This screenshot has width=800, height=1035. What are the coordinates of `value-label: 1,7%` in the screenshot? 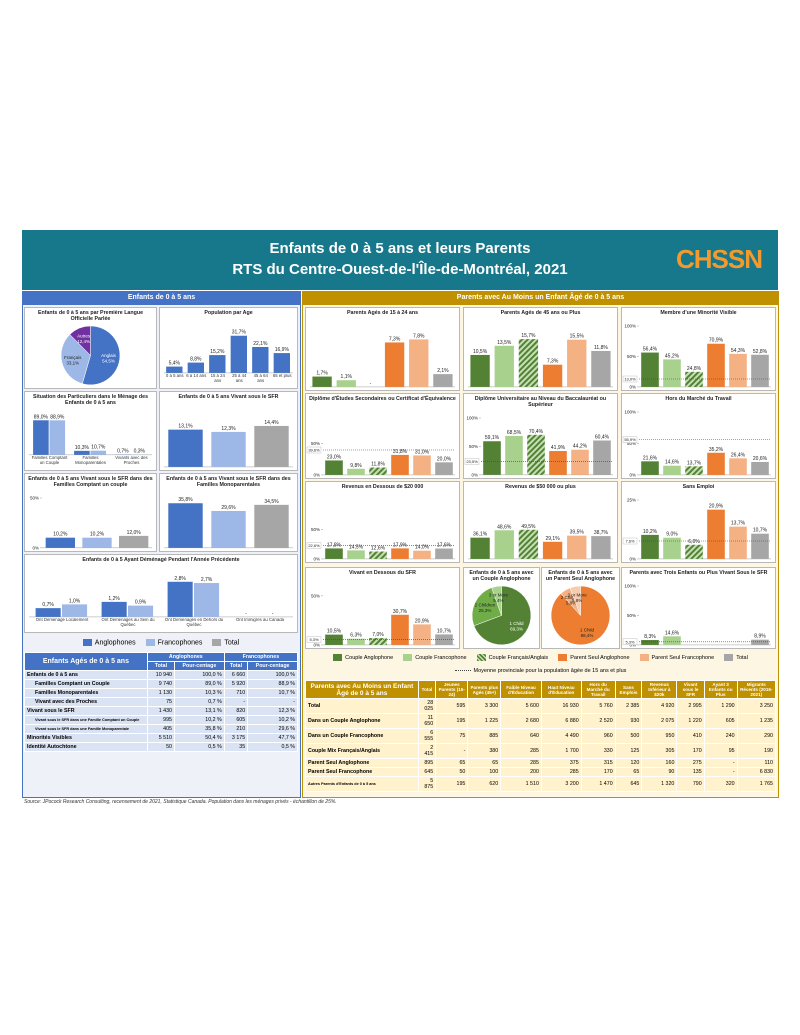 It's located at (322, 374).